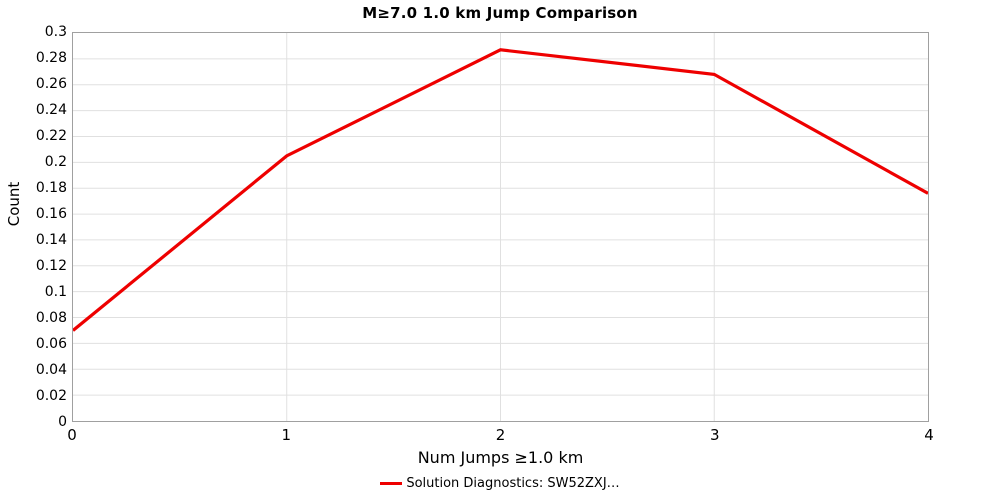 Image resolution: width=1000 pixels, height=500 pixels. Describe the element at coordinates (55, 292) in the screenshot. I see `y-tick-label: 0.1` at that location.